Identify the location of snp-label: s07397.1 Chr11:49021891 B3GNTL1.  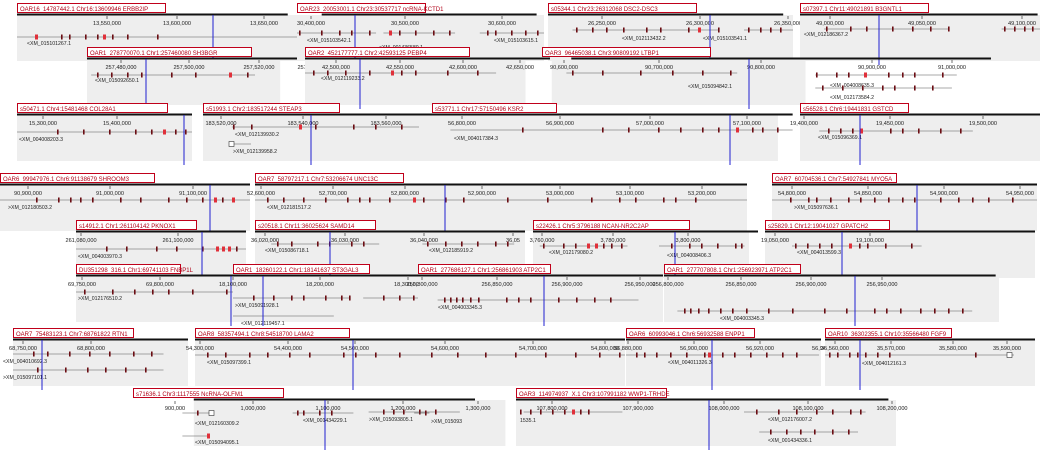
(853, 10).